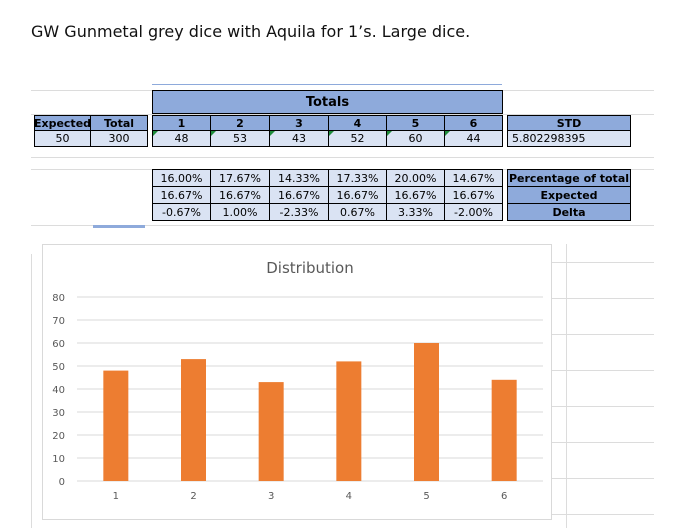  I want to click on x-tick-label: 1, so click(116, 496).